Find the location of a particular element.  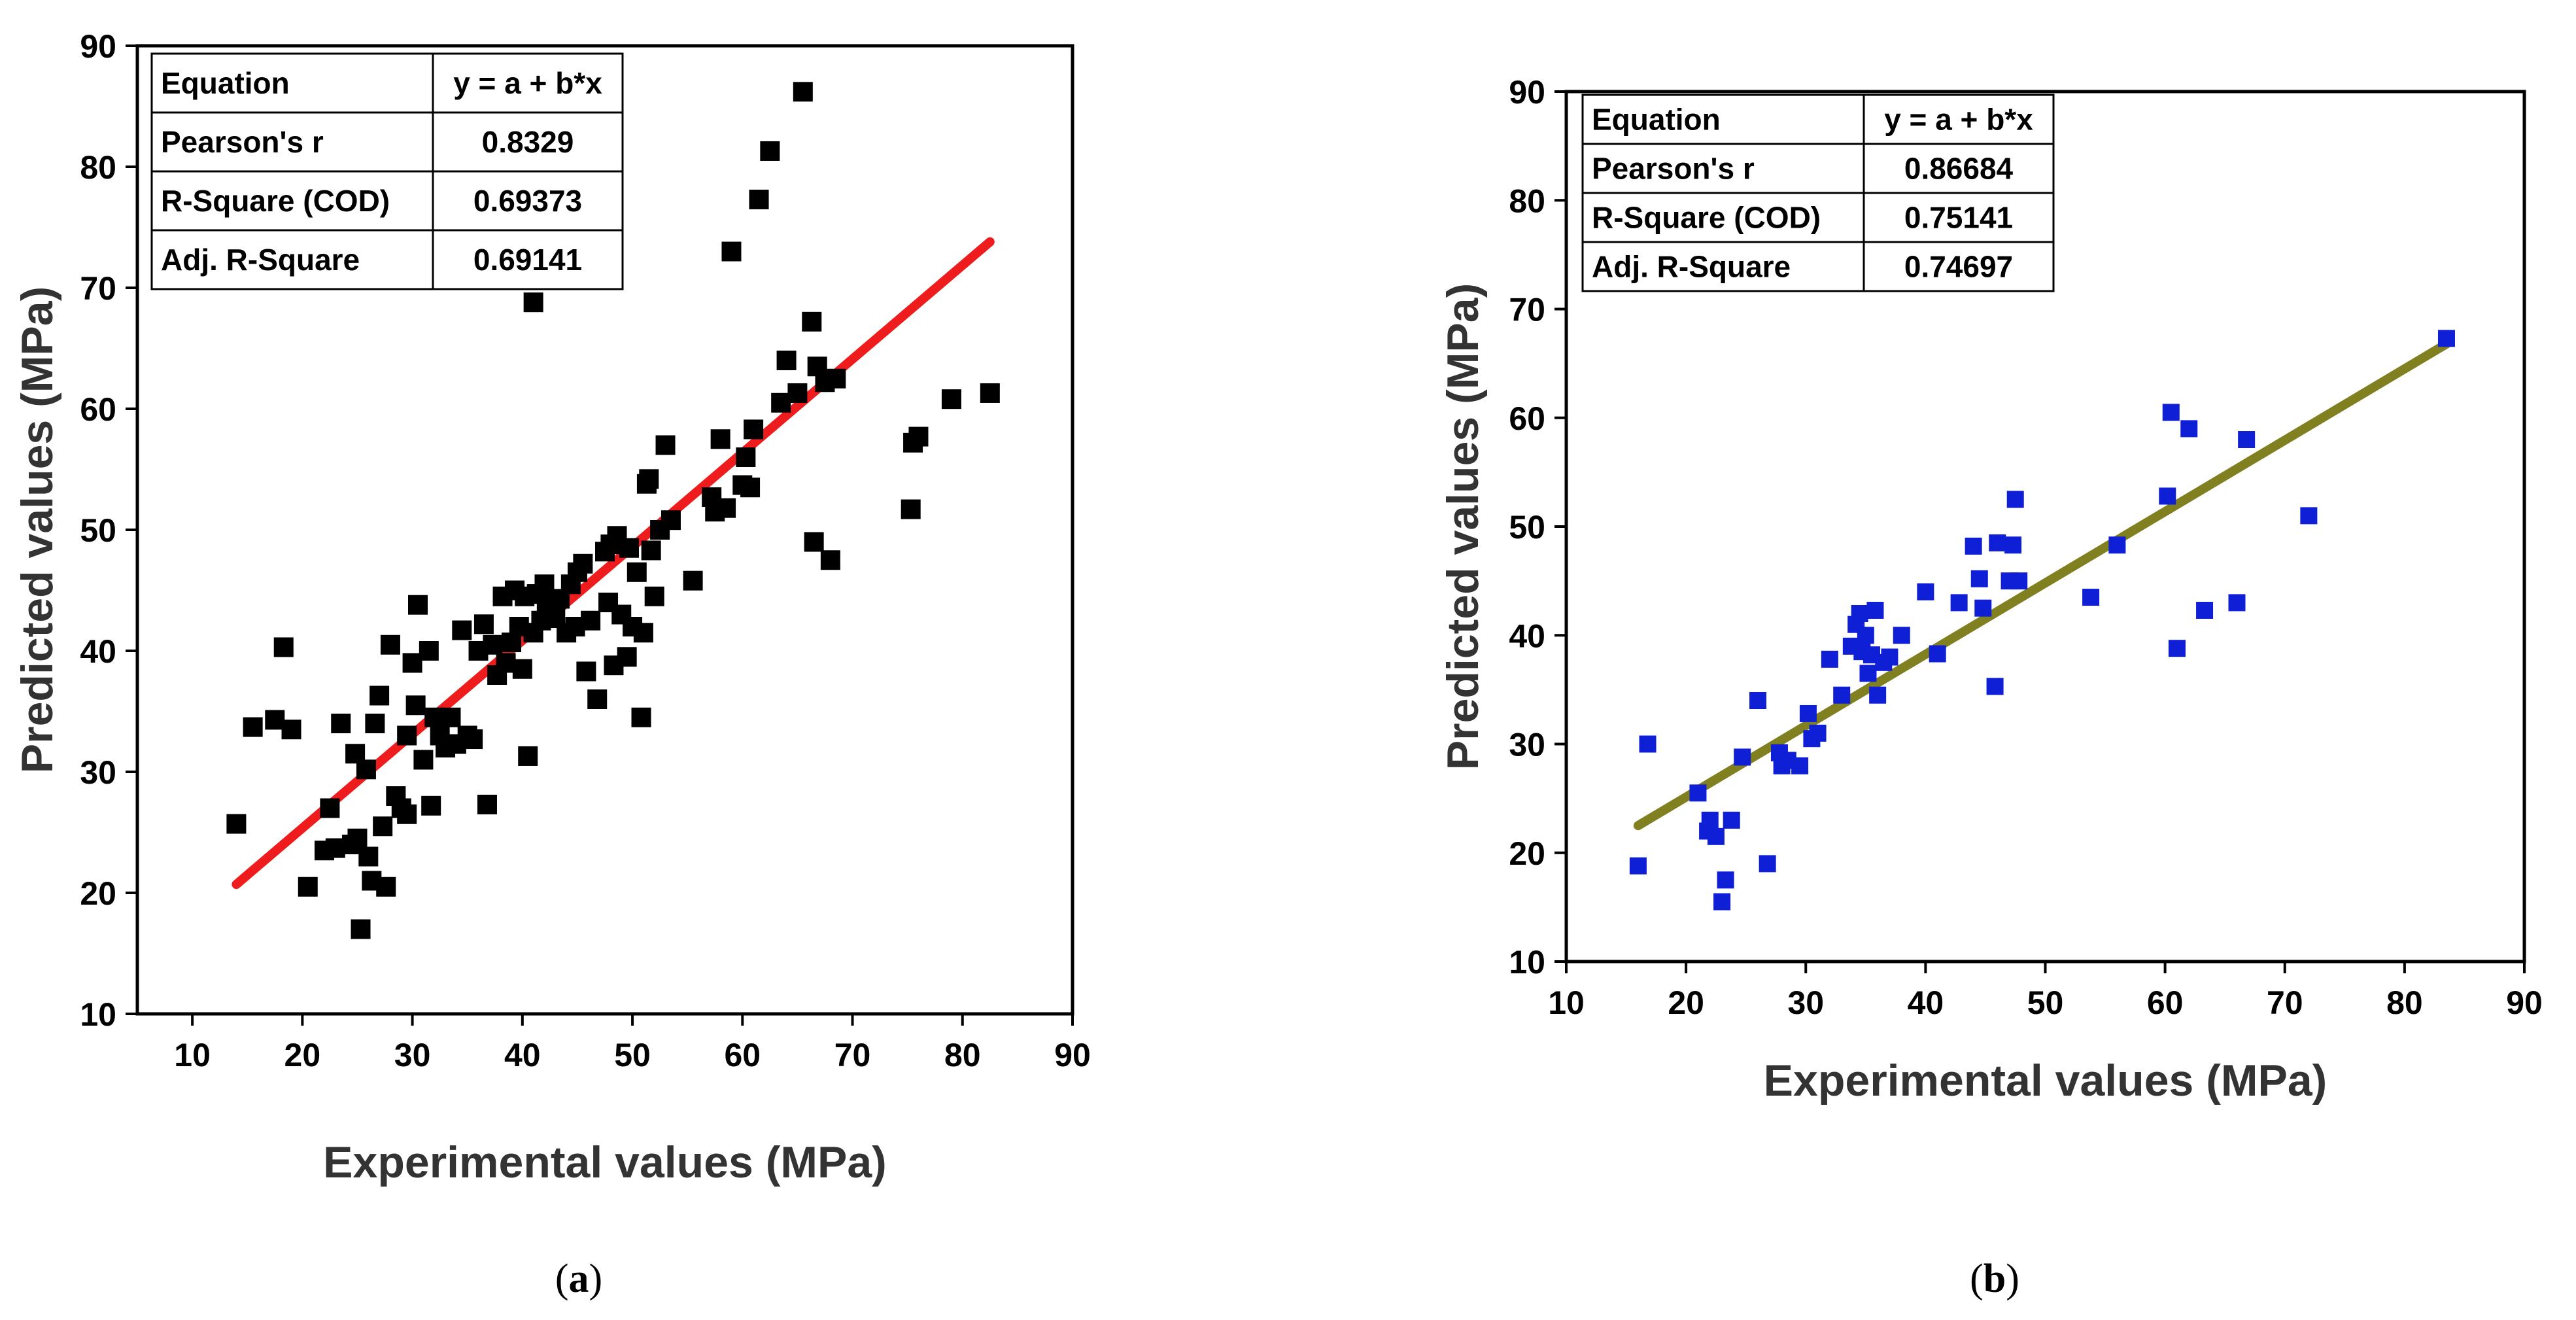

chart-a-x-tick-label: 40 is located at coordinates (523, 1055).